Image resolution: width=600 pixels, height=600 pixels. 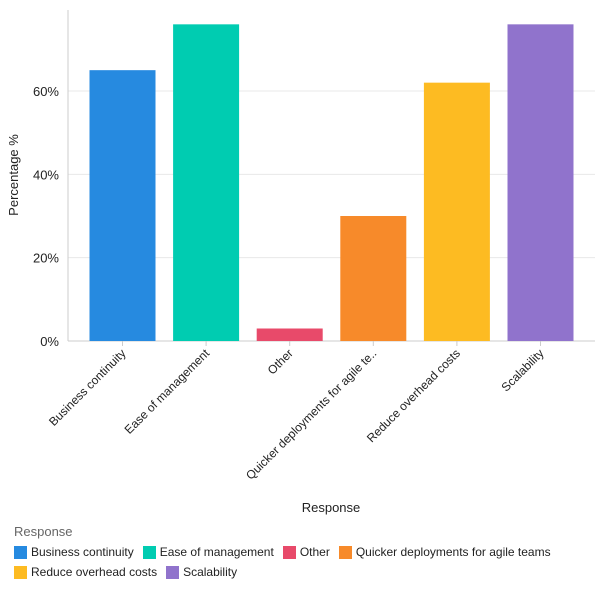 I want to click on x-axis-label: Response, so click(x=331, y=507).